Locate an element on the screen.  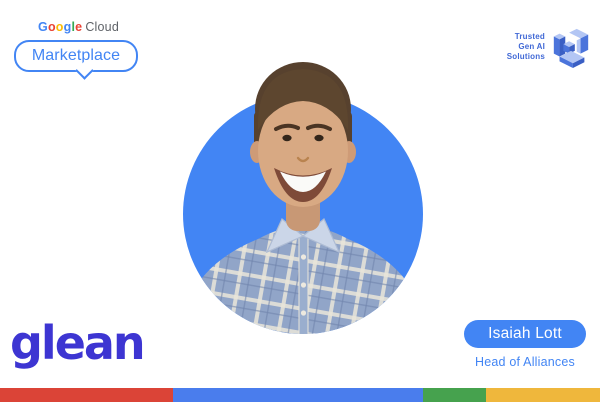
badge-line: Solutions is located at coordinates (525, 56).